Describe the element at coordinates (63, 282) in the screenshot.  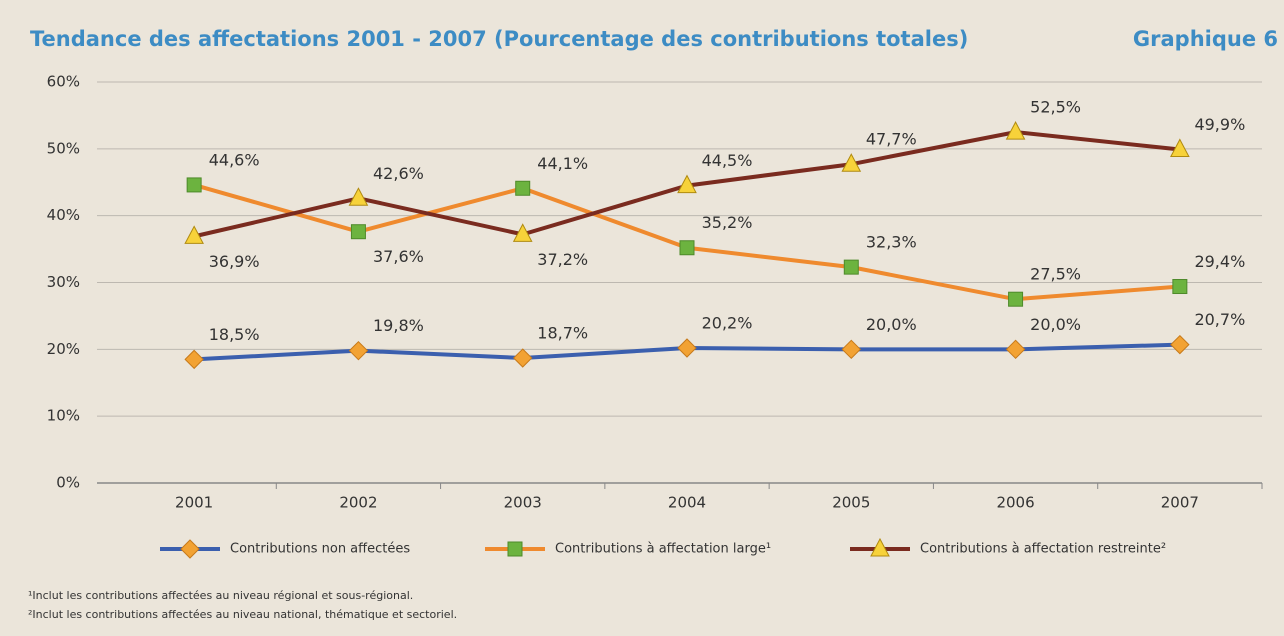
I see `y-tick-label: 30%` at that location.